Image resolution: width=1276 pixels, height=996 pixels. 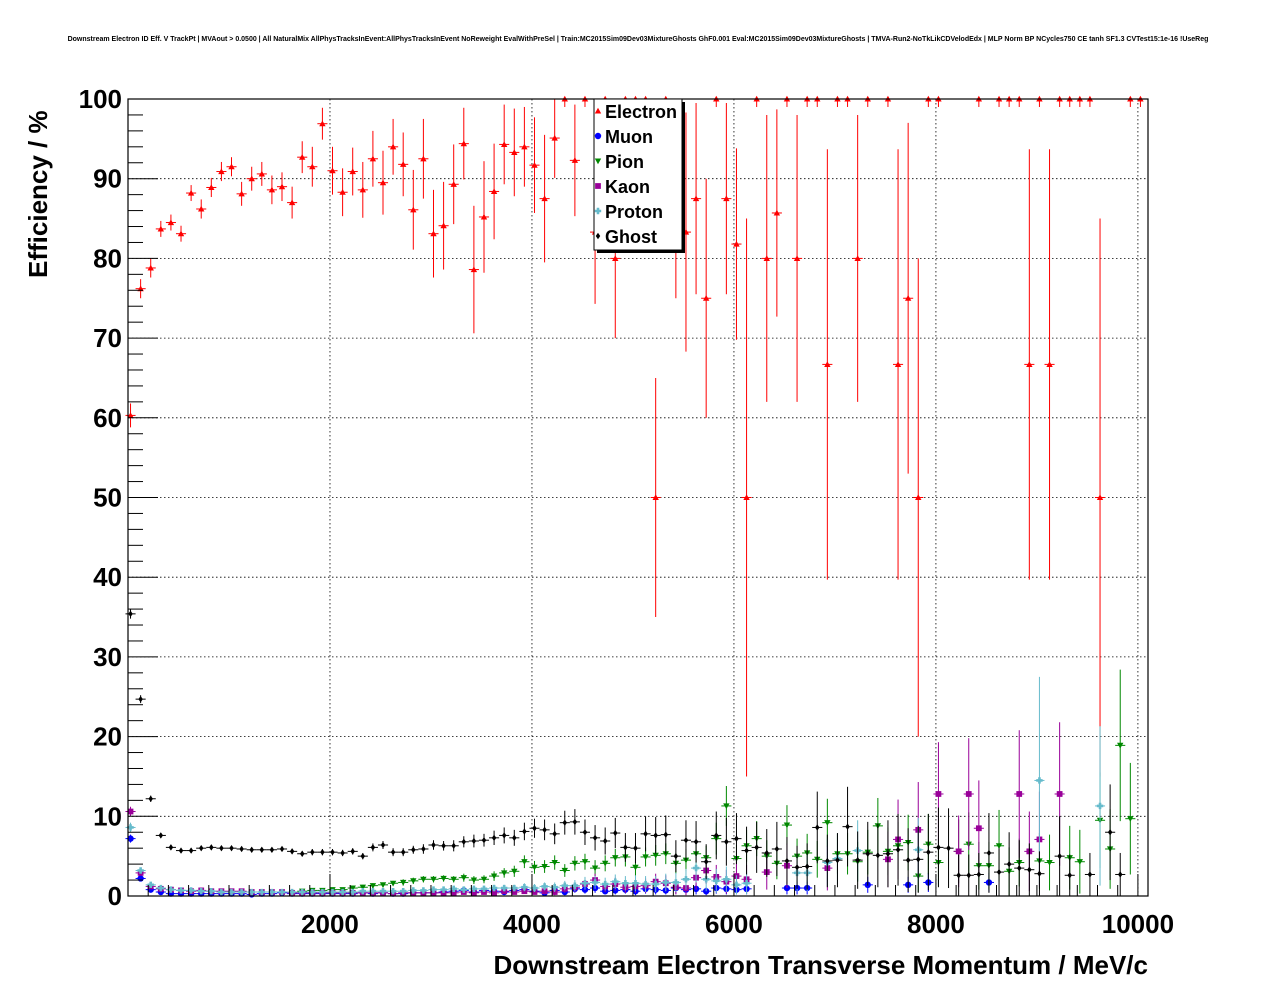 What do you see at coordinates (100, 99) in the screenshot?
I see `y-tick-label: 100` at bounding box center [100, 99].